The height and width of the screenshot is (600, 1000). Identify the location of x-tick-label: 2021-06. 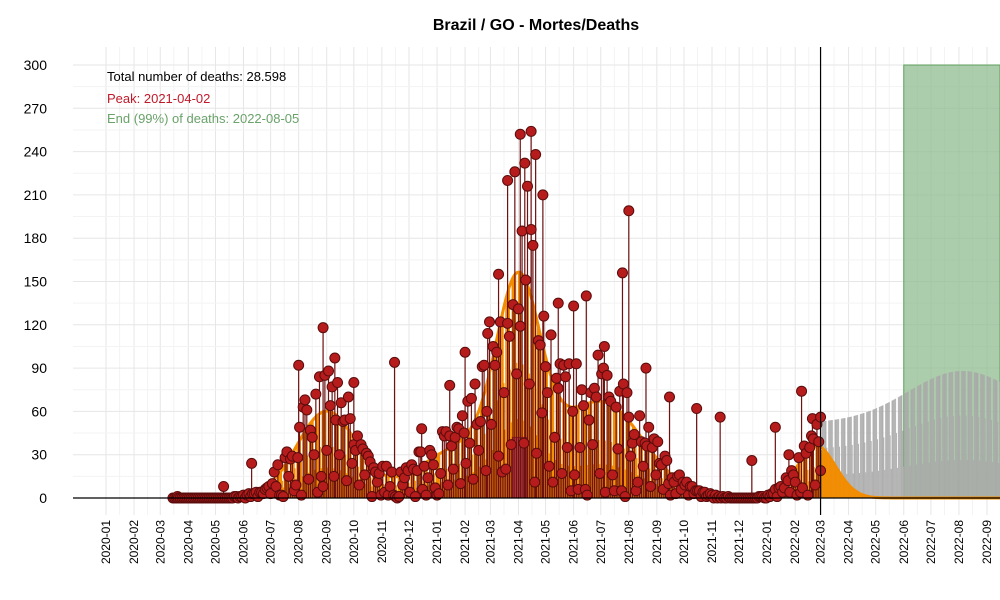
(574, 542).